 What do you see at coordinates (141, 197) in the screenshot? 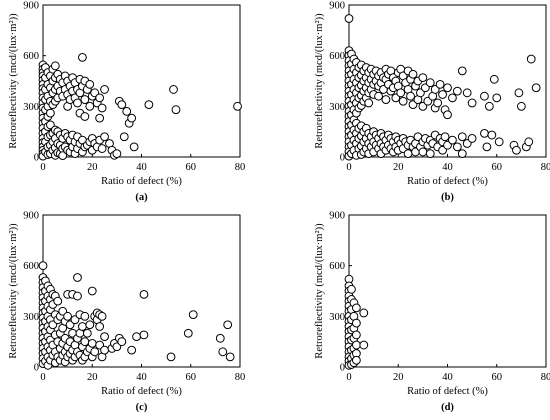
I see `panel-caption: (a)` at bounding box center [141, 197].